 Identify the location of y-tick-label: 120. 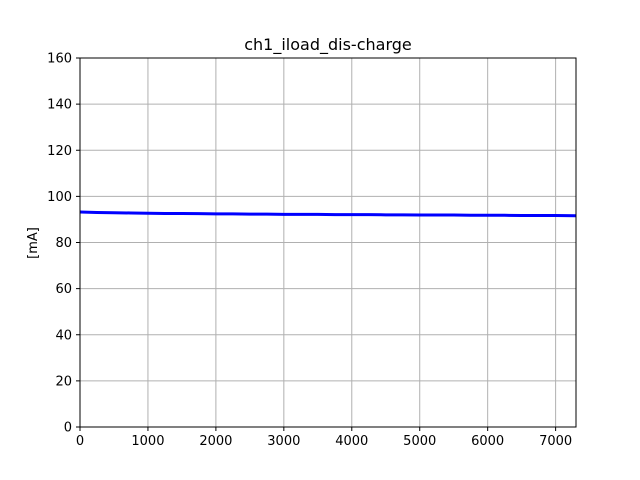
(59, 151).